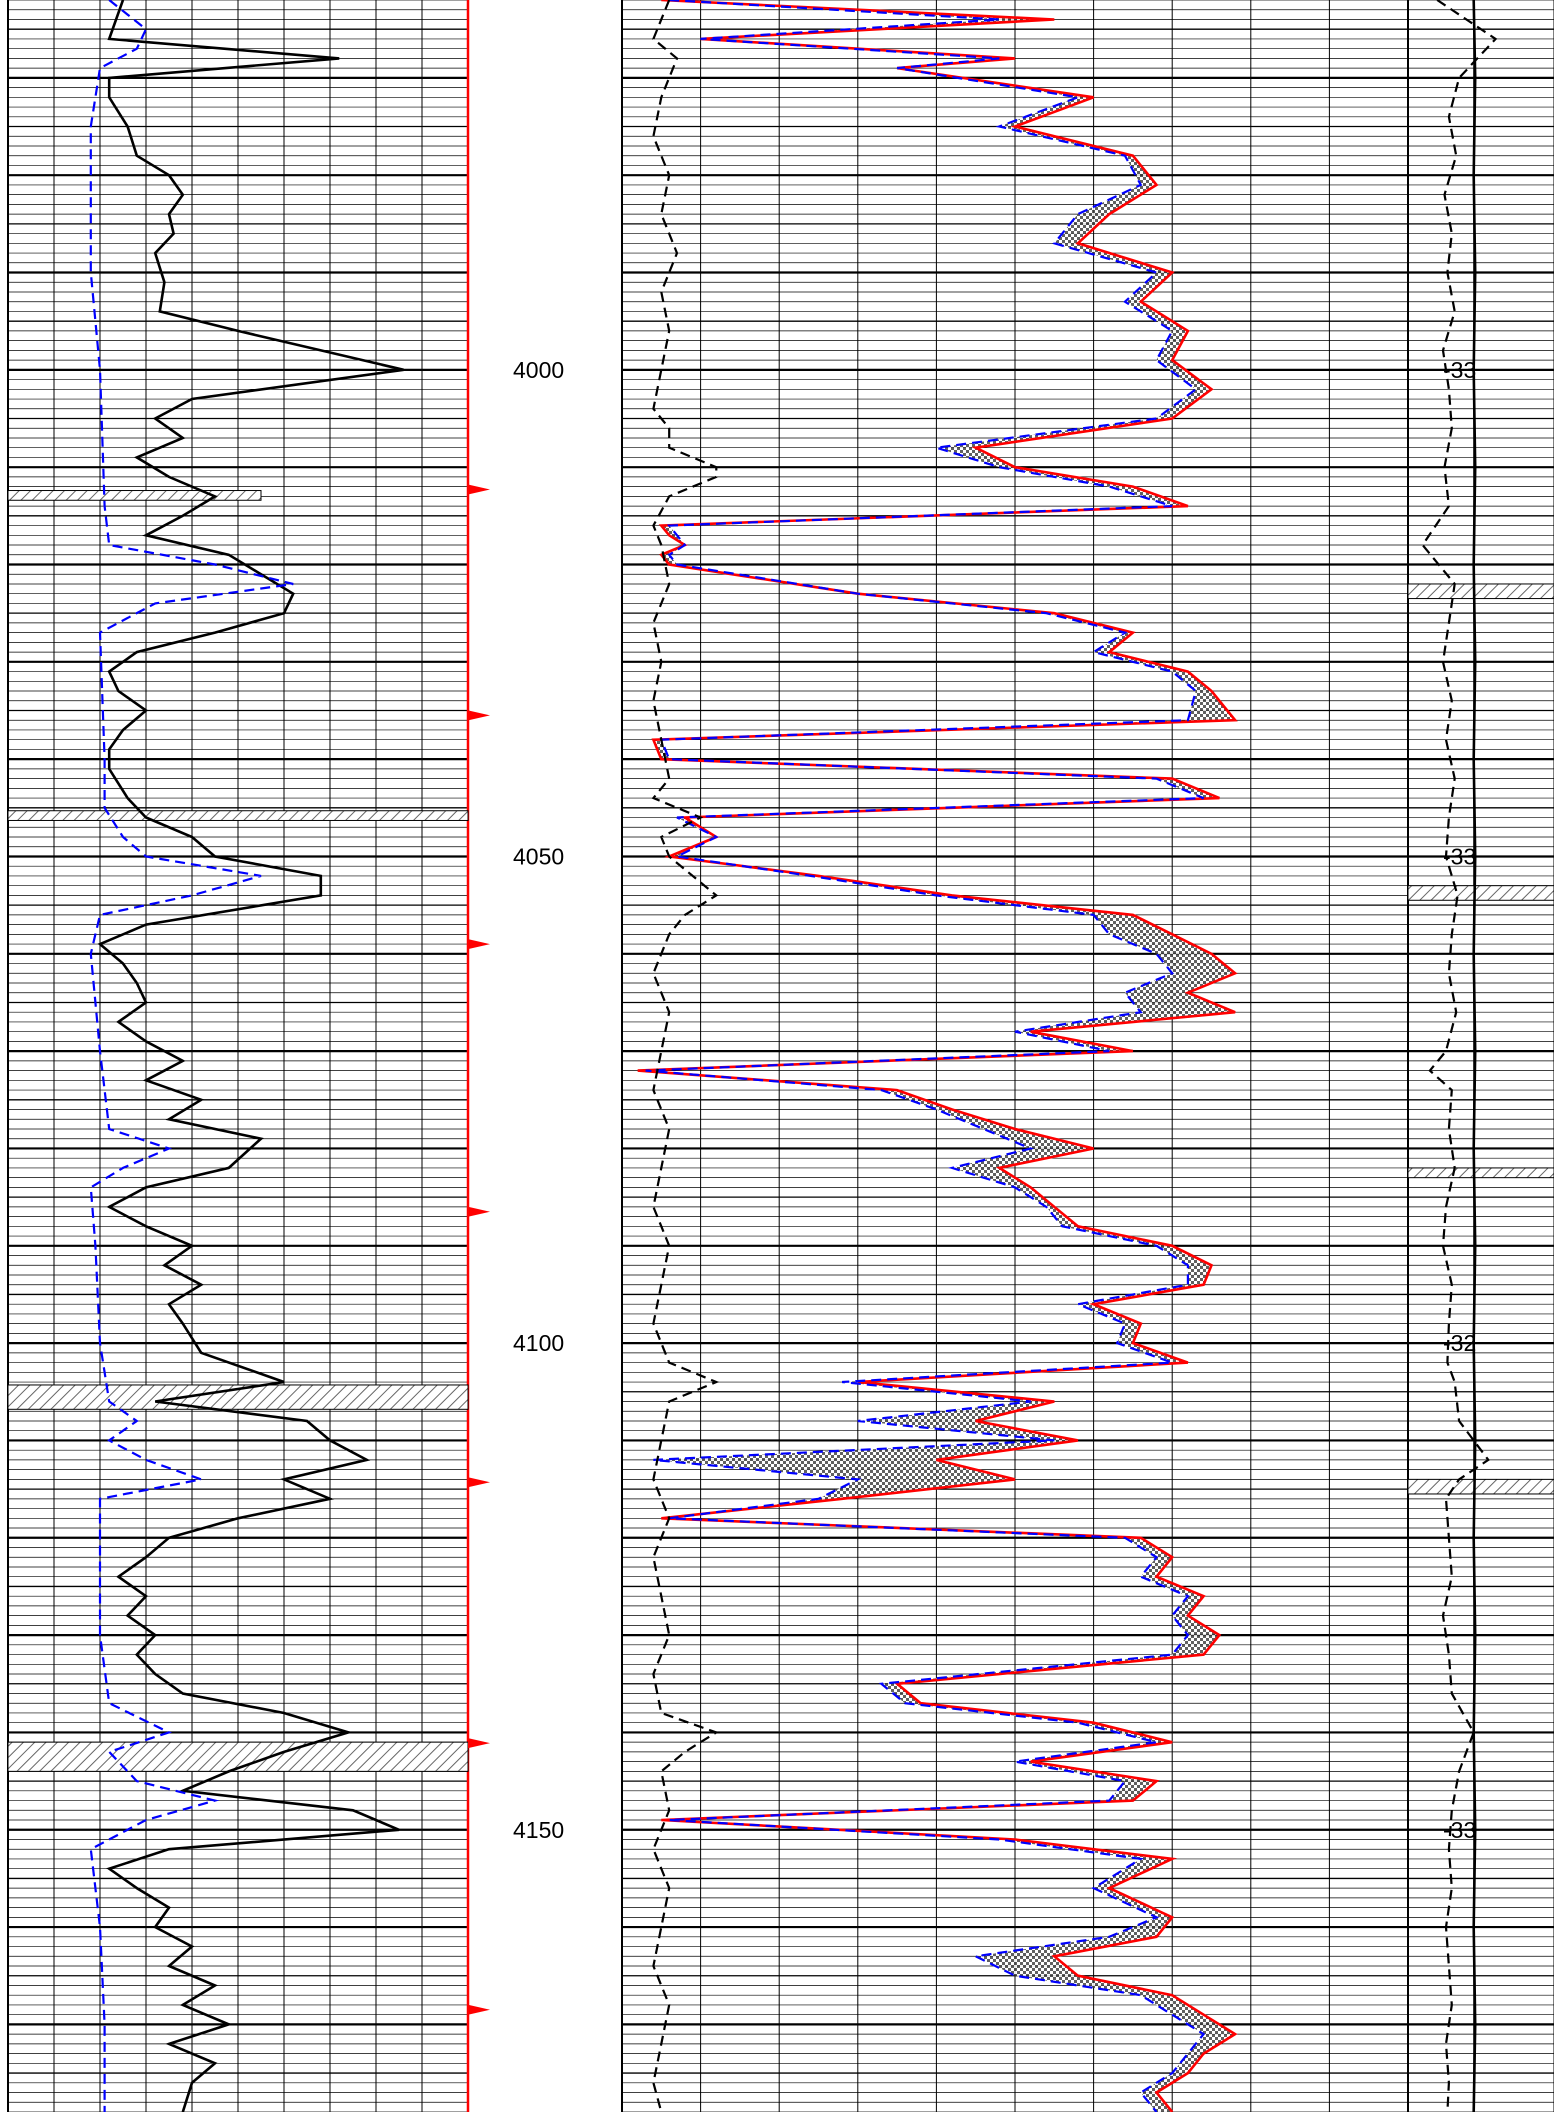 Image resolution: width=1554 pixels, height=2112 pixels. Describe the element at coordinates (1459, 370) in the screenshot. I see `annotation-4000: -33` at that location.